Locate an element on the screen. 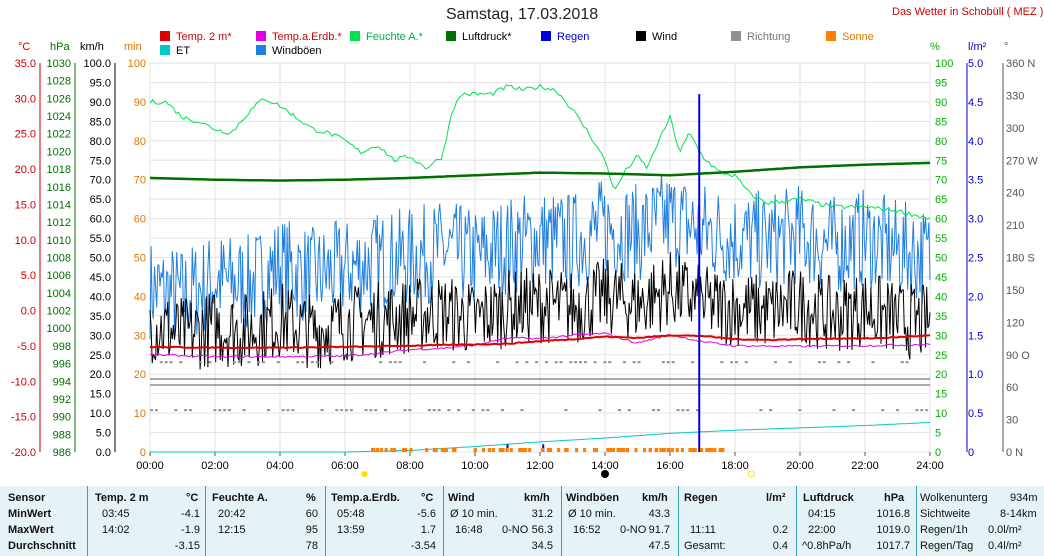  hdr-feuchte: Feuchte A. is located at coordinates (240, 498).